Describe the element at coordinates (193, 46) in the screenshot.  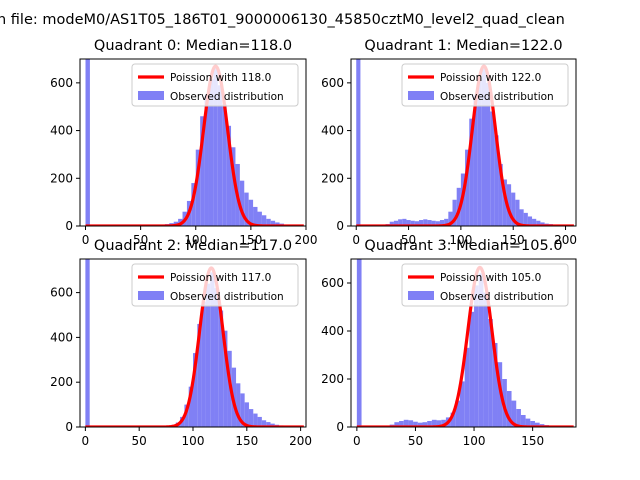
I see `quadrant-0-title: Quadrant 0: Median=118.0` at that location.